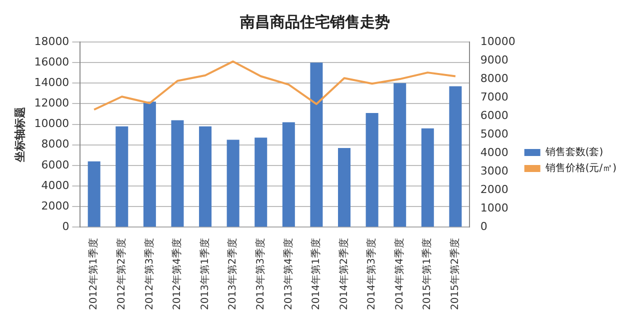 This screenshot has height=323, width=625. Describe the element at coordinates (121, 274) in the screenshot. I see `x-tick-label: 2012年第2季度` at that location.